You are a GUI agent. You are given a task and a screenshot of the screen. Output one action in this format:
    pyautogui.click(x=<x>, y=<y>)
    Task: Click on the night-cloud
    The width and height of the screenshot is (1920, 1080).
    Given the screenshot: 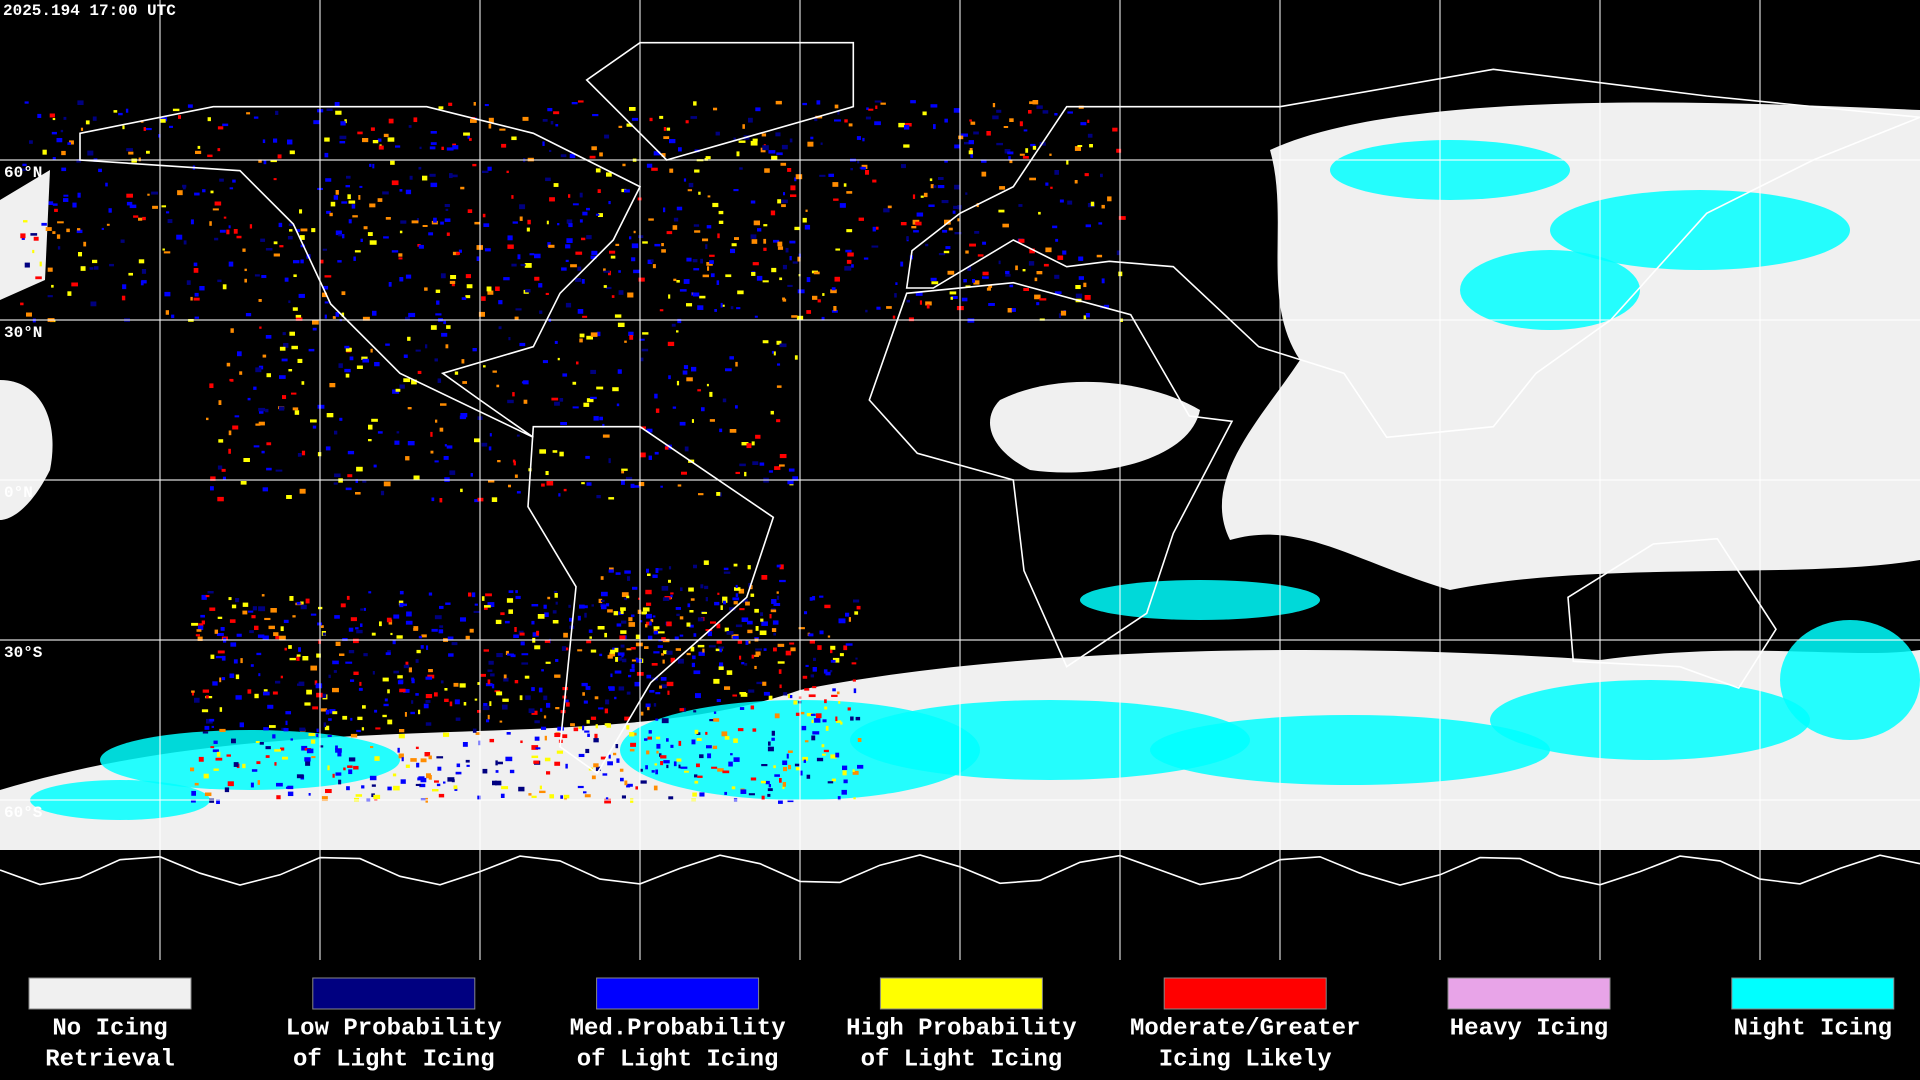 What is the action you would take?
    pyautogui.click(x=1350, y=750)
    